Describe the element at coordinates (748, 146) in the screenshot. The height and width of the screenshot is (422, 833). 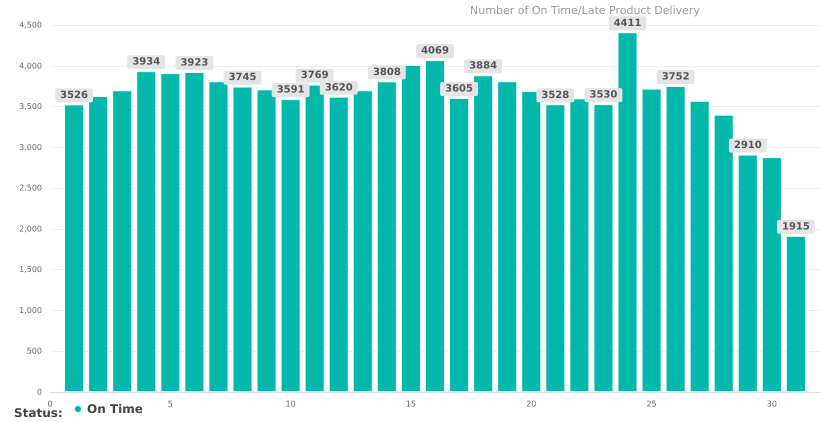
I see `data-label: 2910` at that location.